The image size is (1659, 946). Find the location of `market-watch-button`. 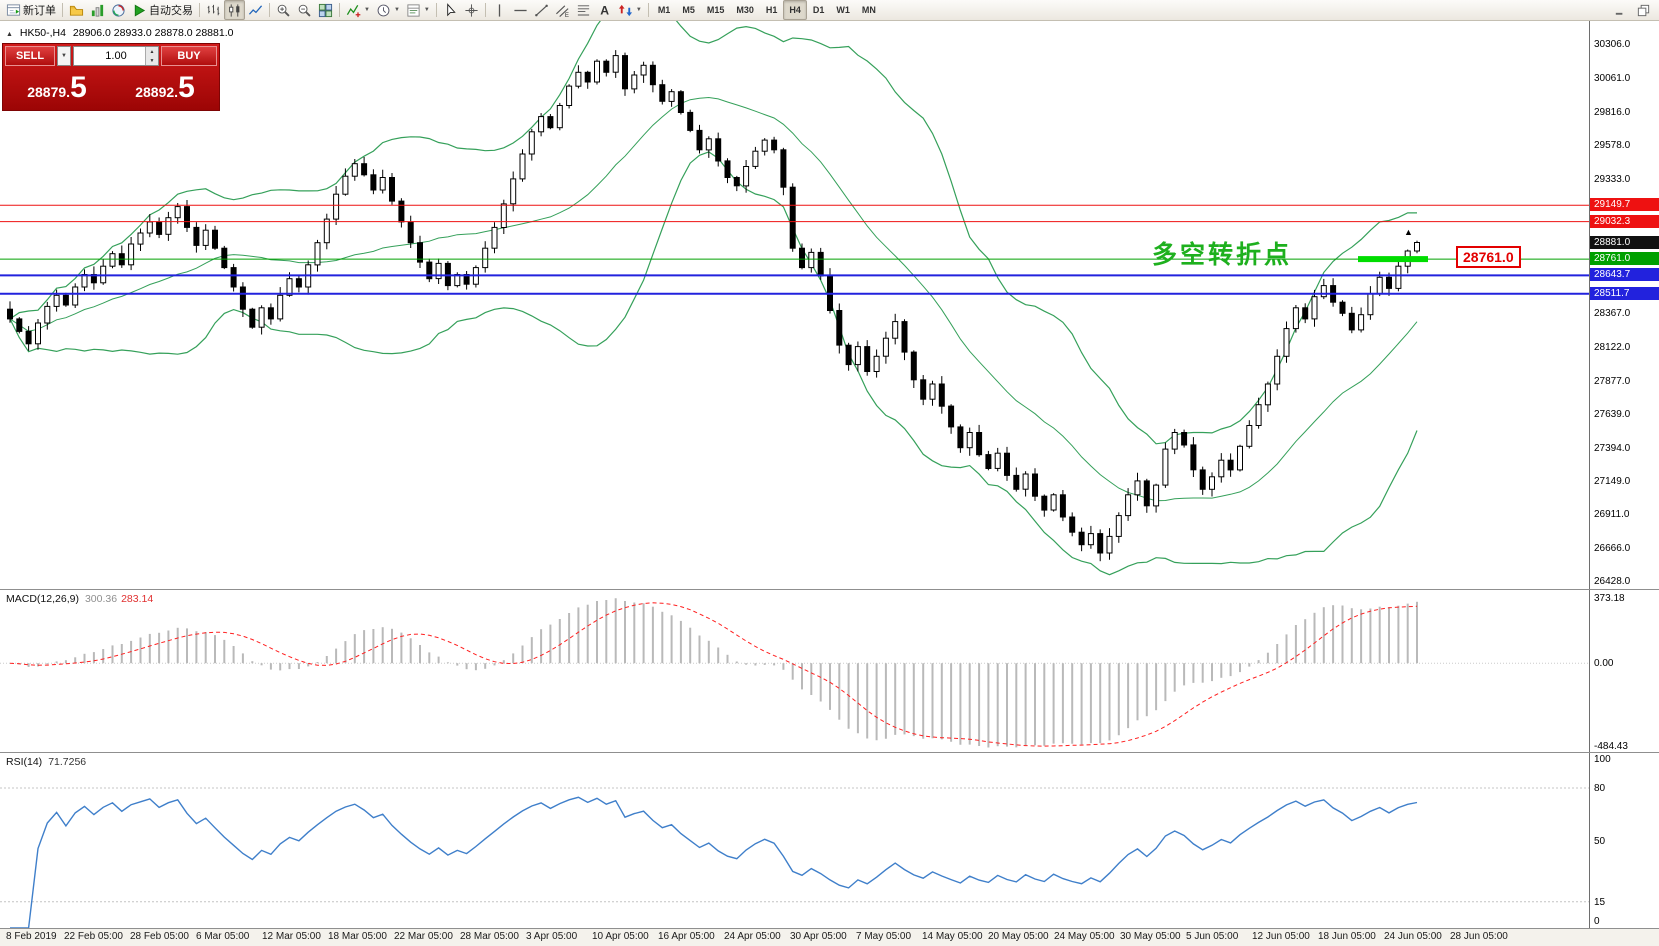

market-watch-button is located at coordinates (97, 10).